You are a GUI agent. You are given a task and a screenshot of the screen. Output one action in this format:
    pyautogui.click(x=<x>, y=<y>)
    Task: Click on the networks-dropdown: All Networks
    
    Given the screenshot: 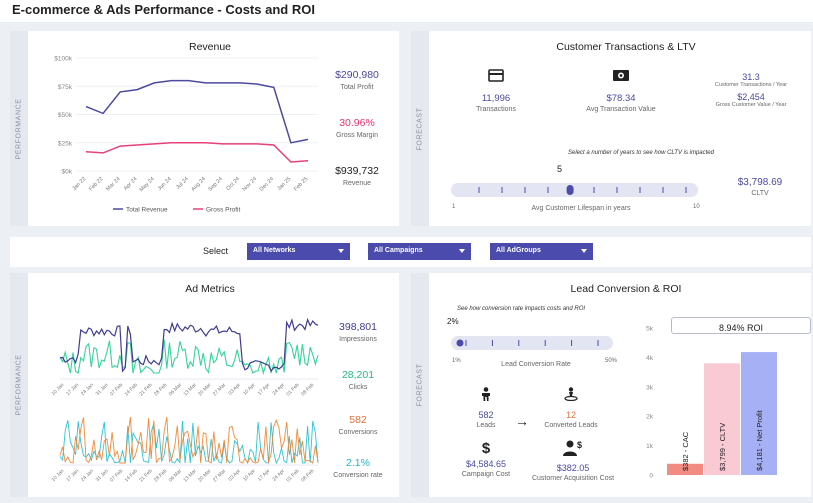 What is the action you would take?
    pyautogui.click(x=298, y=251)
    